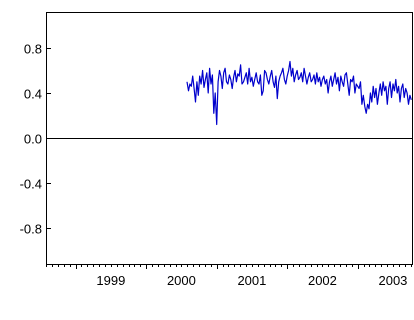 This screenshot has height=320, width=414. I want to click on x-tick-label: 2003, so click(392, 280).